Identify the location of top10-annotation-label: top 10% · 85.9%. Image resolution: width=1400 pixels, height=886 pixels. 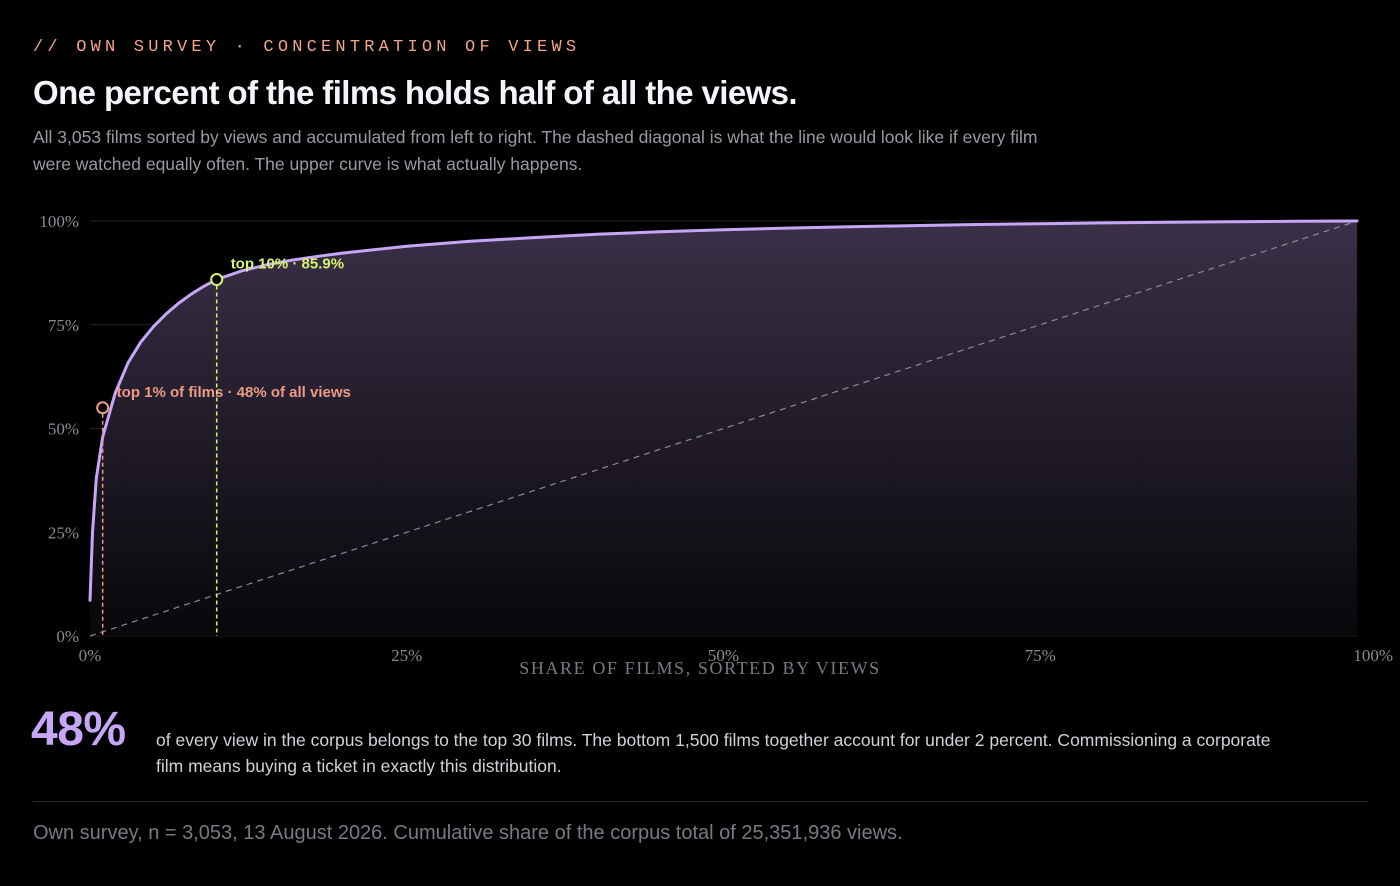
(287, 264).